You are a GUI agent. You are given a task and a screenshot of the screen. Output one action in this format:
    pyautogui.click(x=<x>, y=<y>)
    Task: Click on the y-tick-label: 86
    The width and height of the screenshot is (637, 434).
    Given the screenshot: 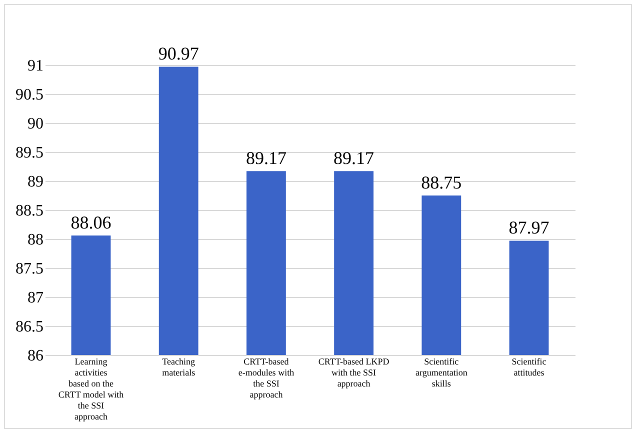 What is the action you would take?
    pyautogui.click(x=36, y=356)
    